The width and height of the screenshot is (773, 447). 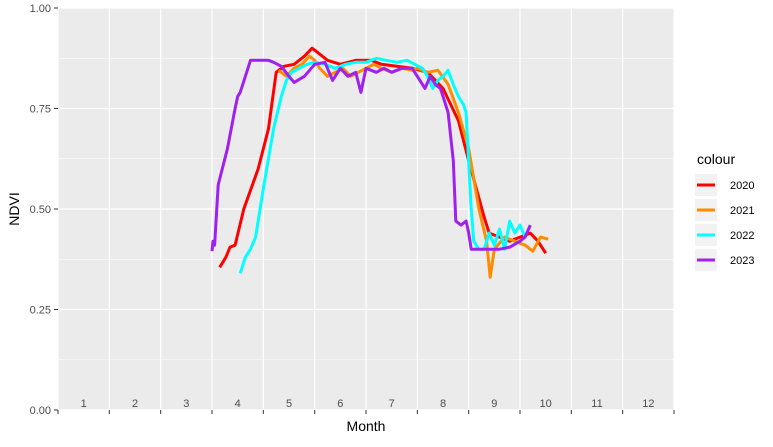 What do you see at coordinates (186, 404) in the screenshot?
I see `x-tick-label: 3` at bounding box center [186, 404].